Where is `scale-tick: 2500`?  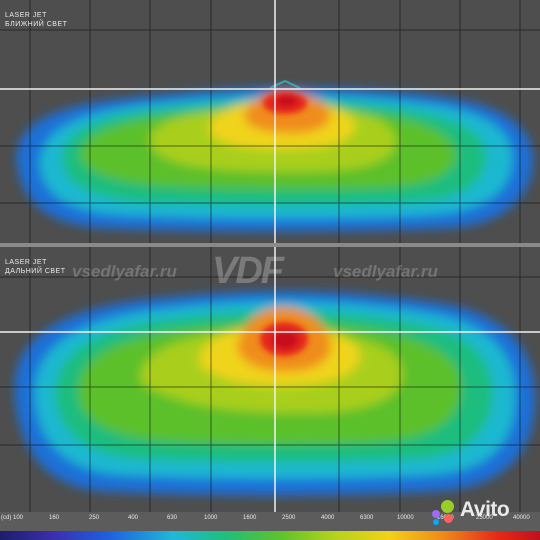 scale-tick: 2500 is located at coordinates (289, 518).